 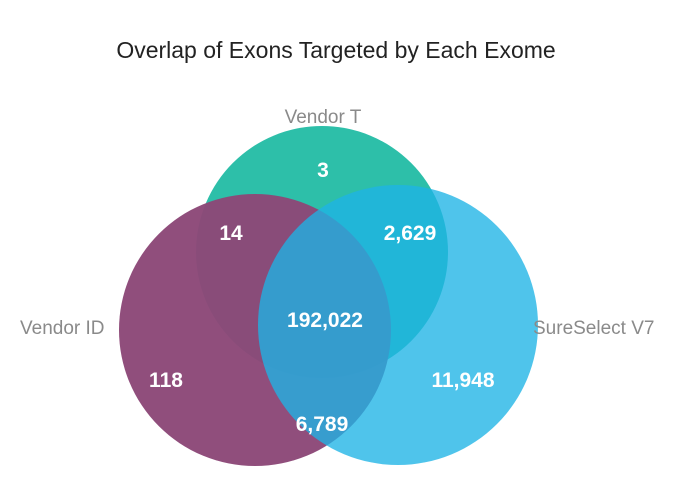 I want to click on region-vendor-id-only: 118, so click(x=166, y=380).